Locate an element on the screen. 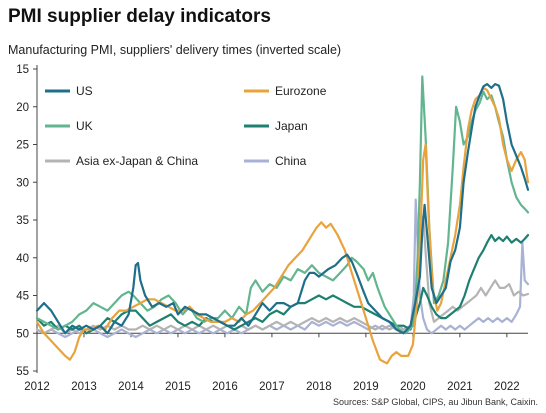  legend-label-eurozone: Eurozone is located at coordinates (301, 91).